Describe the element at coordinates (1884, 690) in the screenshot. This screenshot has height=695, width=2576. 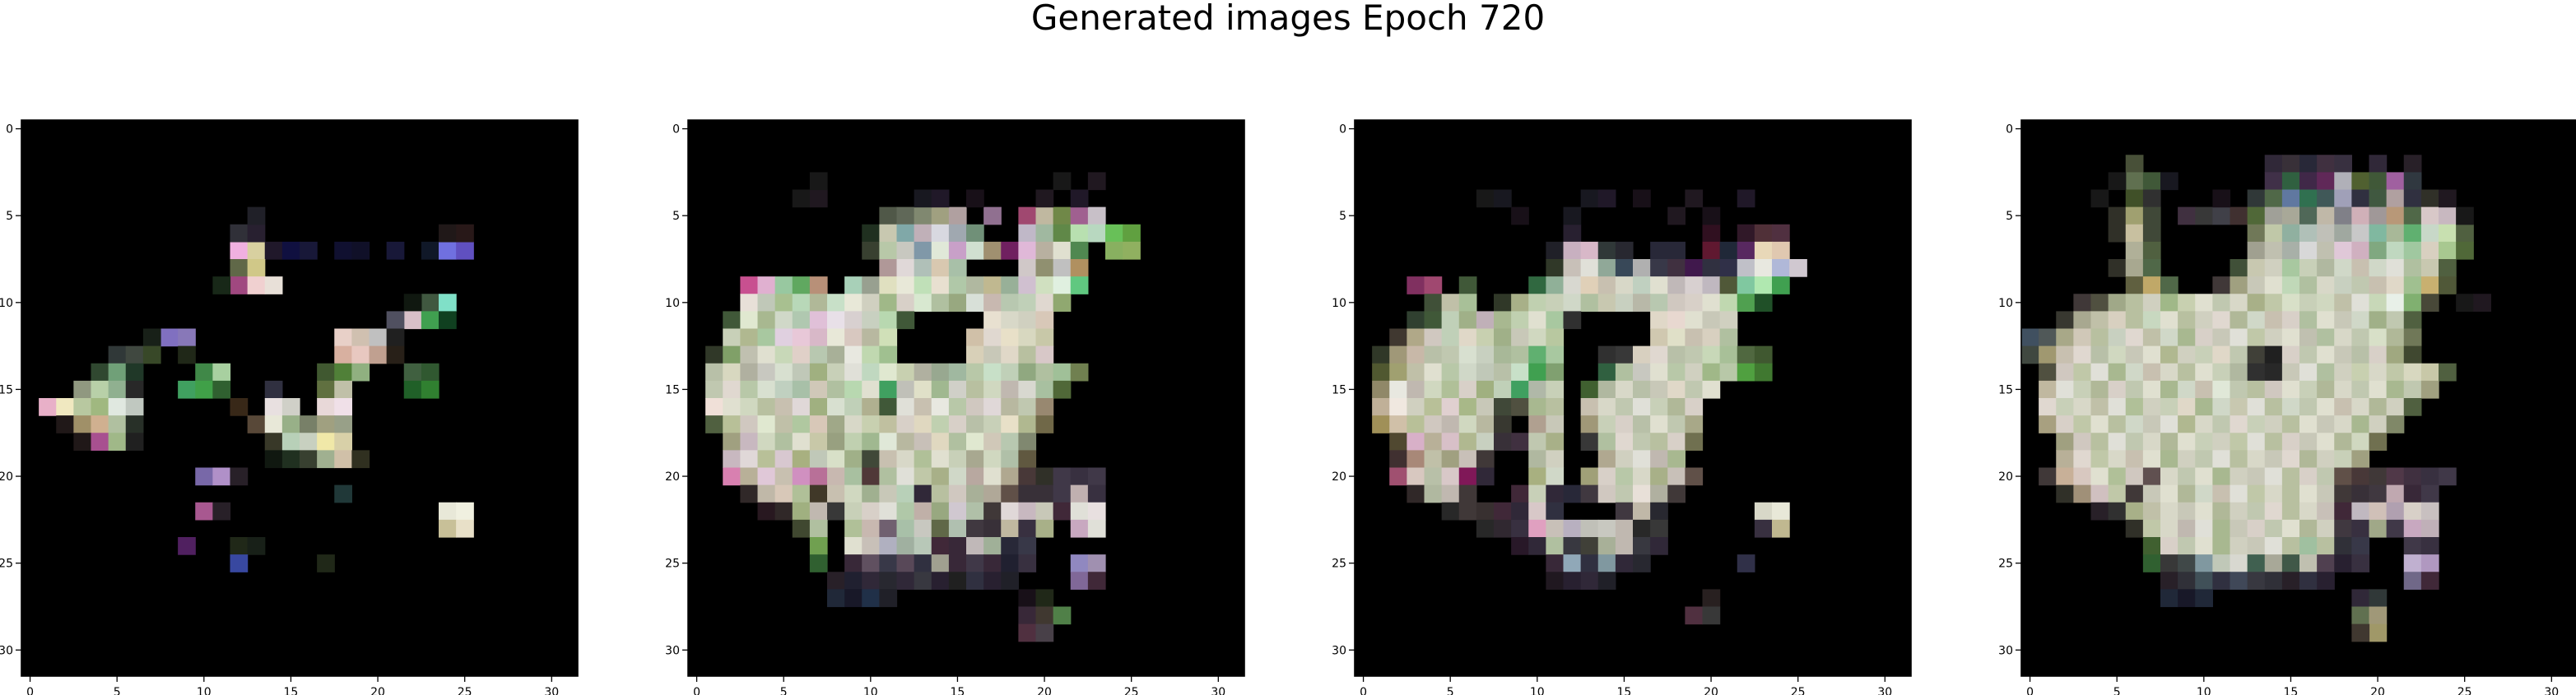
I see `x-tick-label: 30` at that location.